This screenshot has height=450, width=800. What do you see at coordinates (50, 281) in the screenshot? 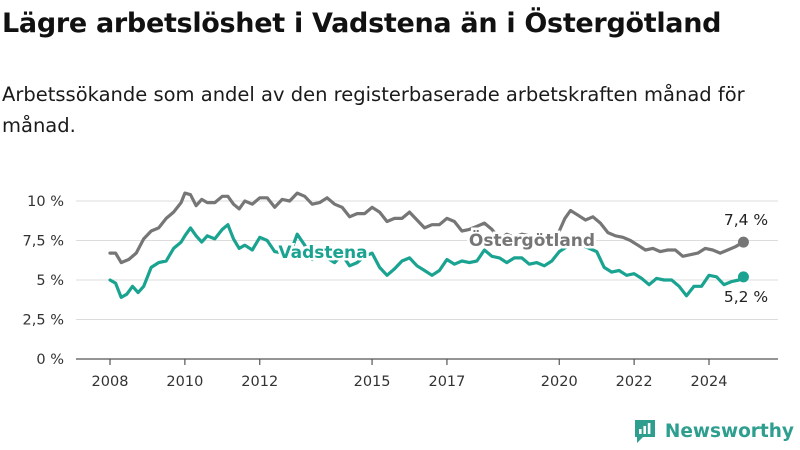
I see `y-tick-label: 5 %` at bounding box center [50, 281].